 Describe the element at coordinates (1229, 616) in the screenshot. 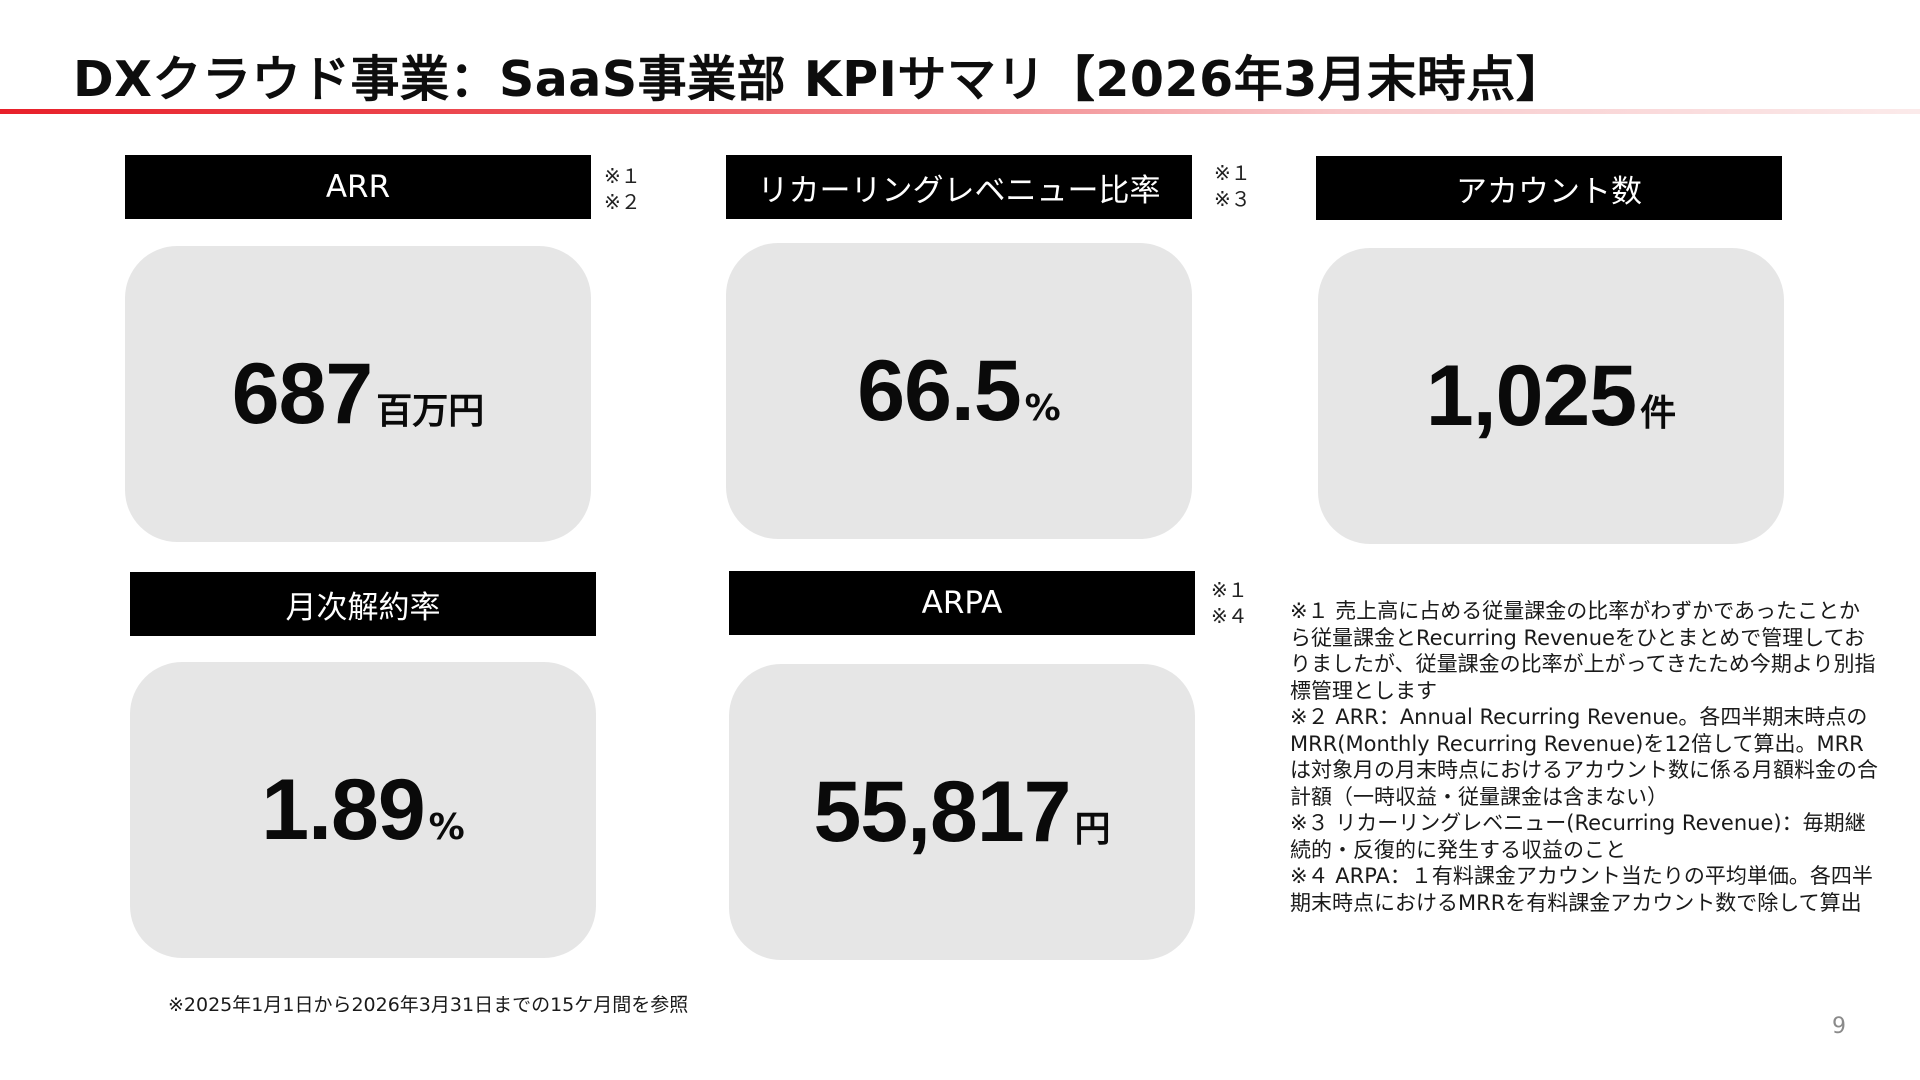

I see `note-ref: ※４` at that location.